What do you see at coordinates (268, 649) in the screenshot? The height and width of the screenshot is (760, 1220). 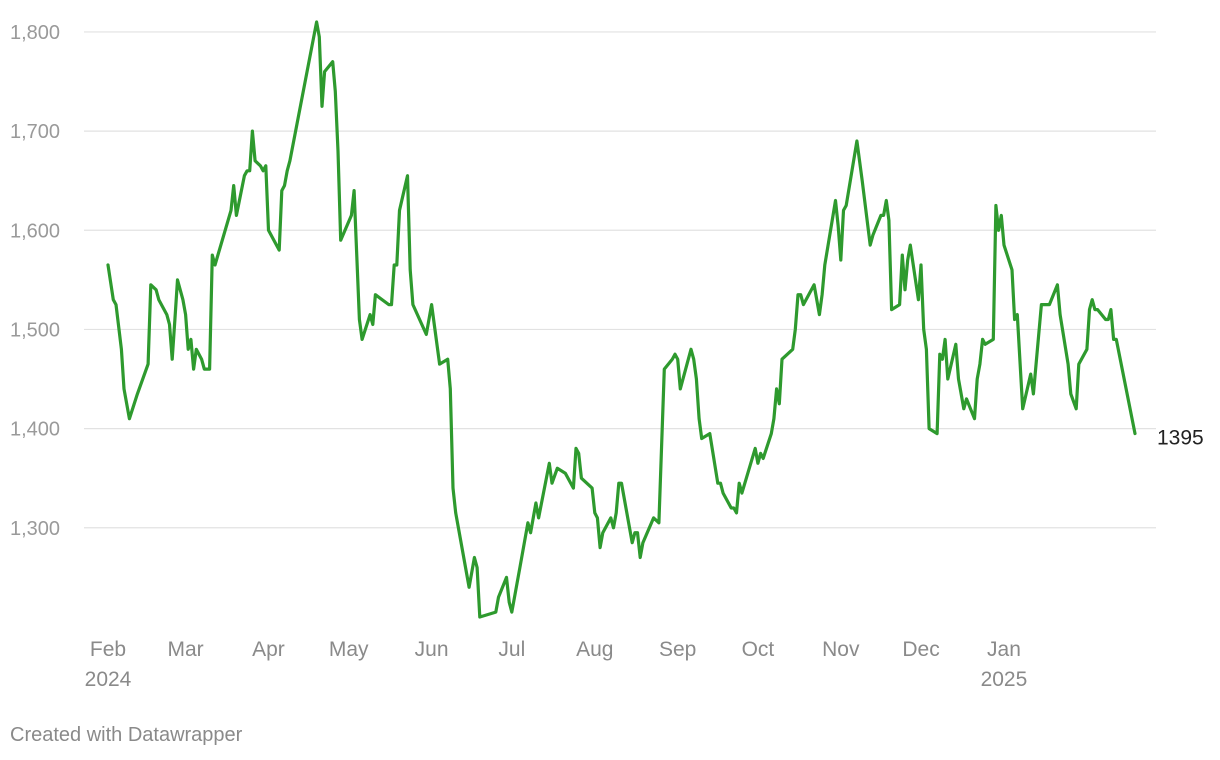 I see `x-tick-label: Apr` at bounding box center [268, 649].